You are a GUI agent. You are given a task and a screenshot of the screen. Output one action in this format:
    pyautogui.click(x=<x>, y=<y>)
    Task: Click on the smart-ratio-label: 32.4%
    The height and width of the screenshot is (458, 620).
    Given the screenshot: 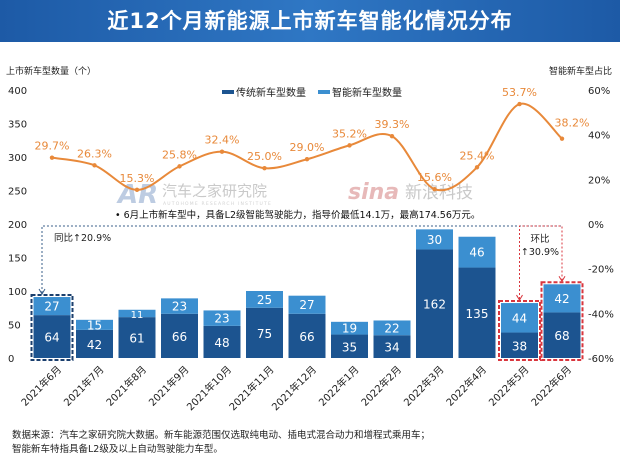 What is the action you would take?
    pyautogui.click(x=222, y=140)
    